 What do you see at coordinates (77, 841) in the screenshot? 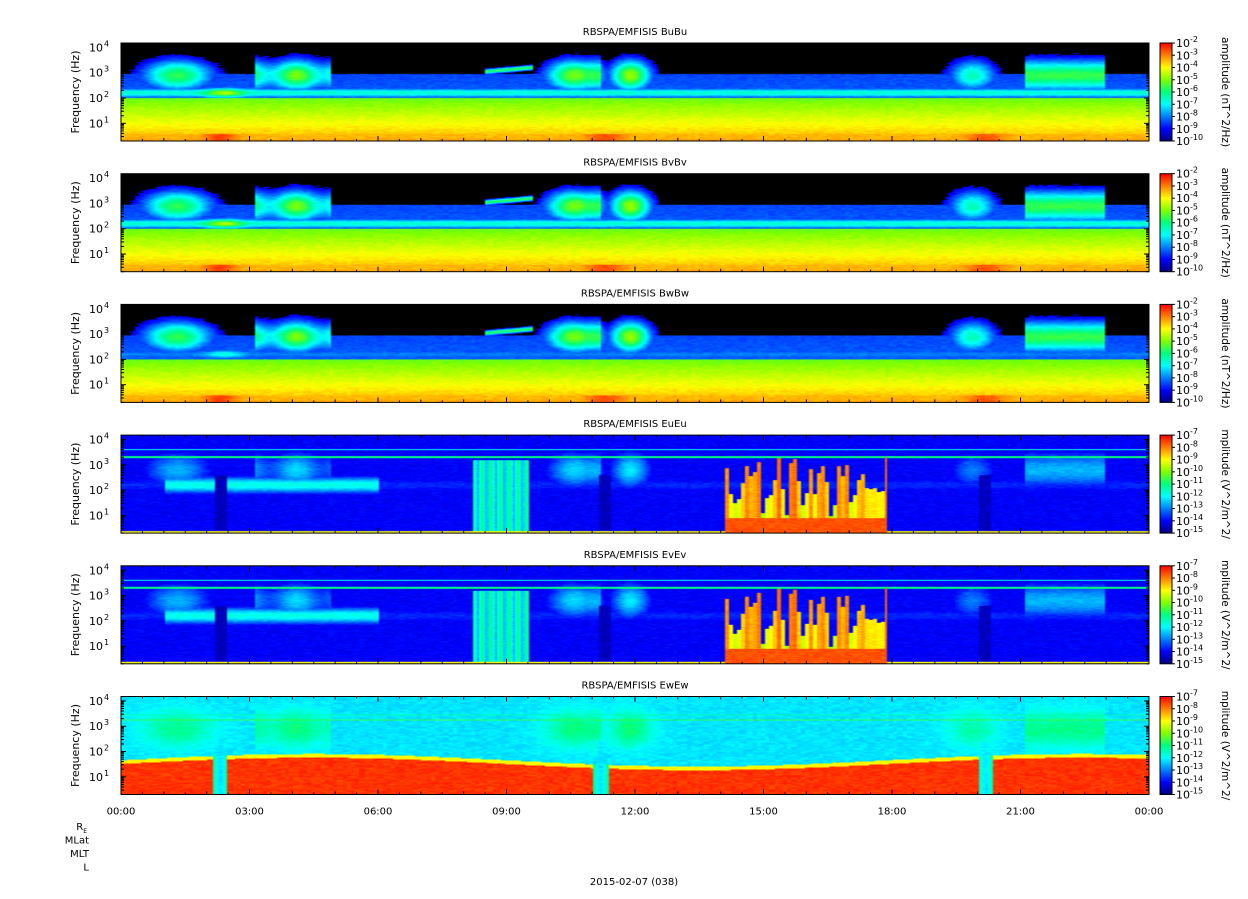
I see `orbit-label: MLat` at bounding box center [77, 841].